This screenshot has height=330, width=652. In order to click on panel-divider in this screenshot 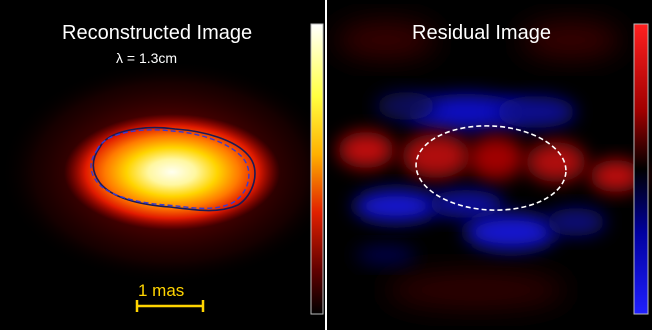, I will do `click(326, 165)`.